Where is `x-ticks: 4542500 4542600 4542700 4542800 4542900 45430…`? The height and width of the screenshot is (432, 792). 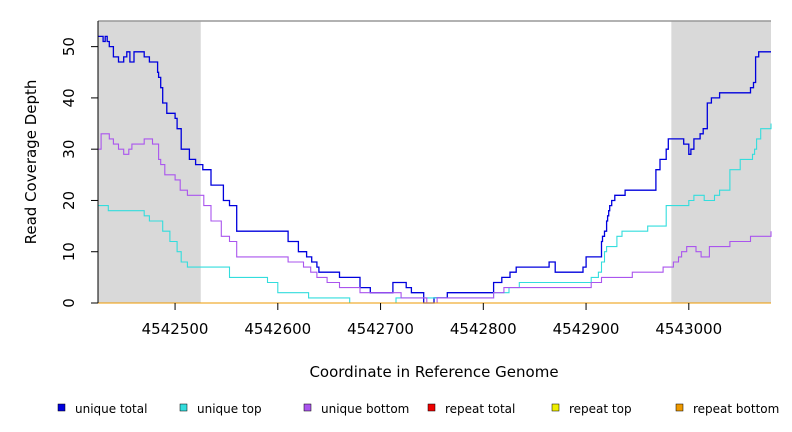 x-ticks: 4542500 4542600 4542700 4542800 4542900 45430… is located at coordinates (432, 320).